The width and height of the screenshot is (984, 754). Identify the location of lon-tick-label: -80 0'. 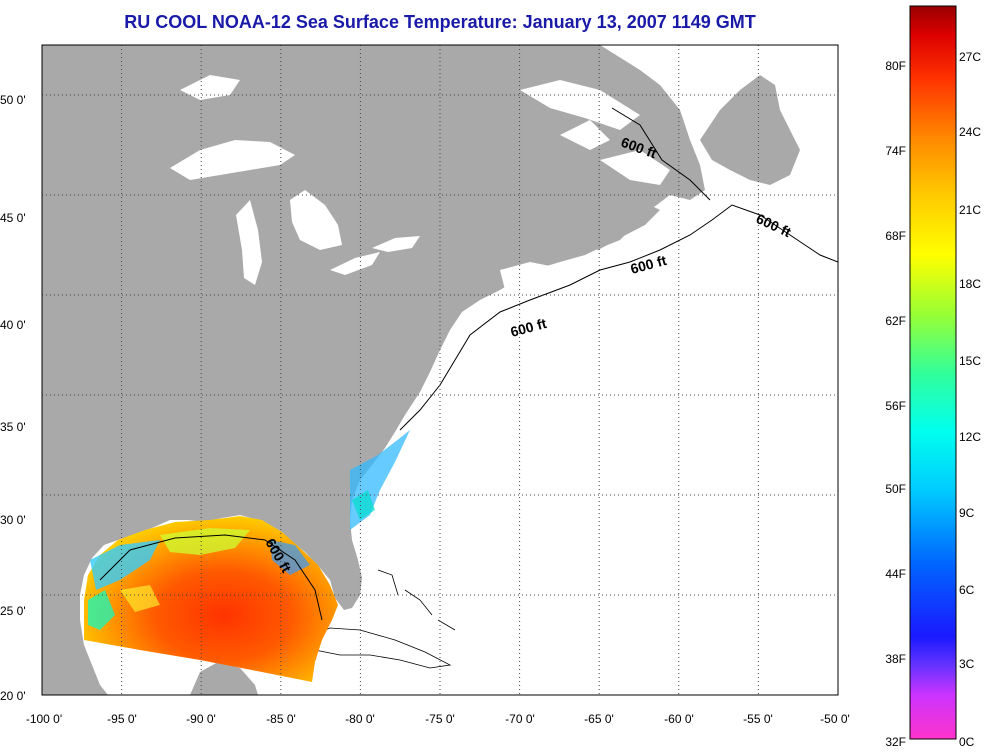
(360, 719).